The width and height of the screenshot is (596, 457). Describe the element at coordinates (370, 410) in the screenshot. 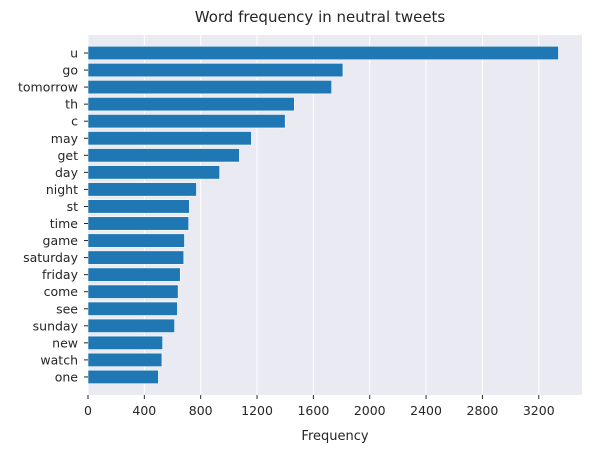

I see `x-tick-label: 2000` at that location.